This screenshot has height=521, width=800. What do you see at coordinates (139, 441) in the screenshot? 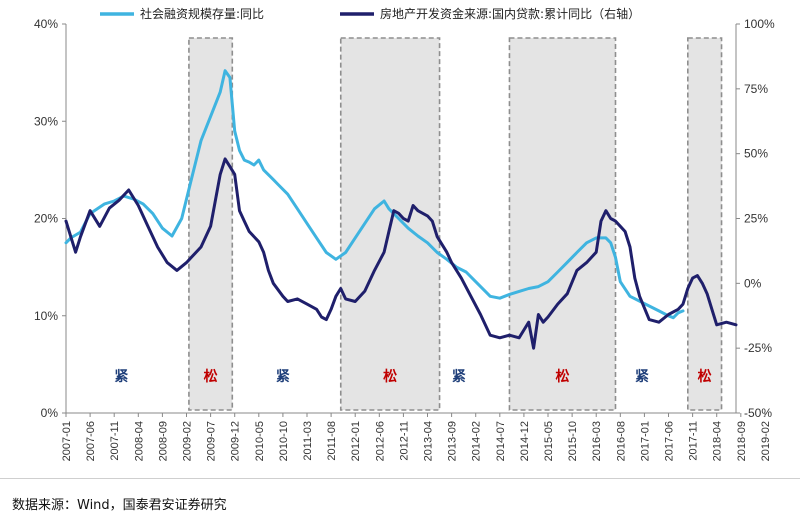
I see `x-tick-label: 2008-04` at bounding box center [139, 441].